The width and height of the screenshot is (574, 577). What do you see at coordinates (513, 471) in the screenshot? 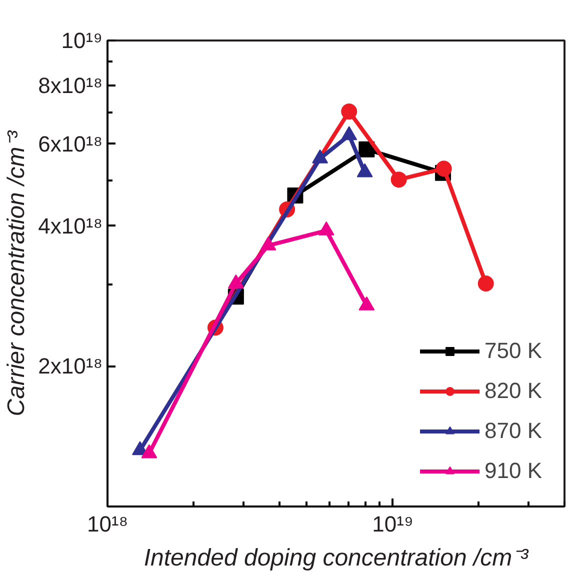
I see `legend-label: 910 K` at bounding box center [513, 471].